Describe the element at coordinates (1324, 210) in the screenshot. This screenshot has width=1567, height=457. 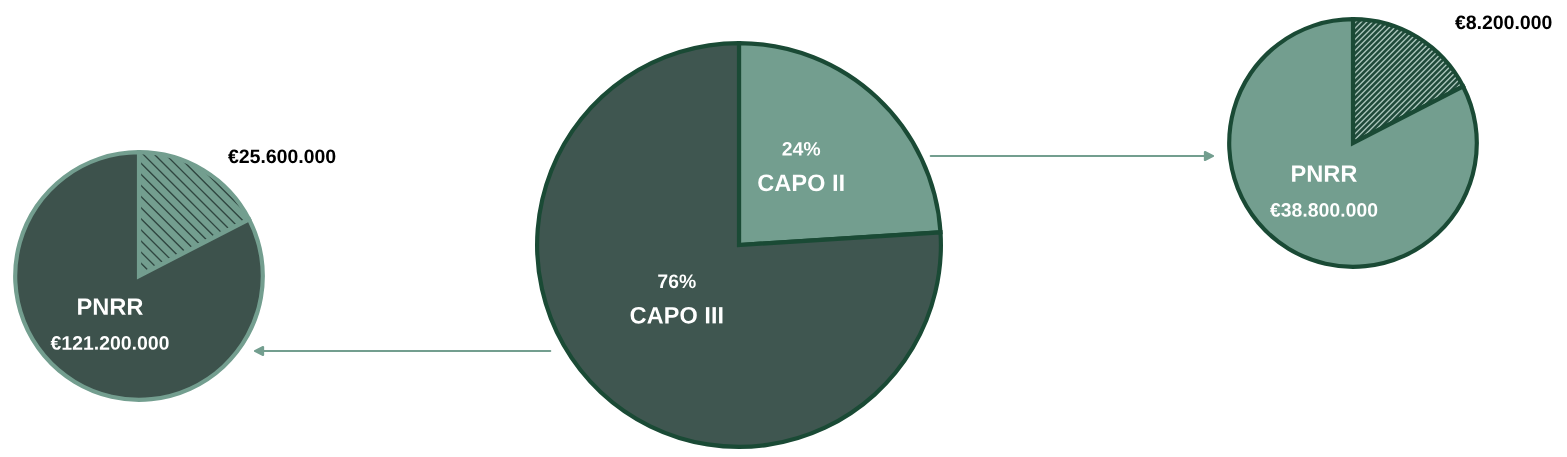
I see `data-label: €38.800.000` at that location.